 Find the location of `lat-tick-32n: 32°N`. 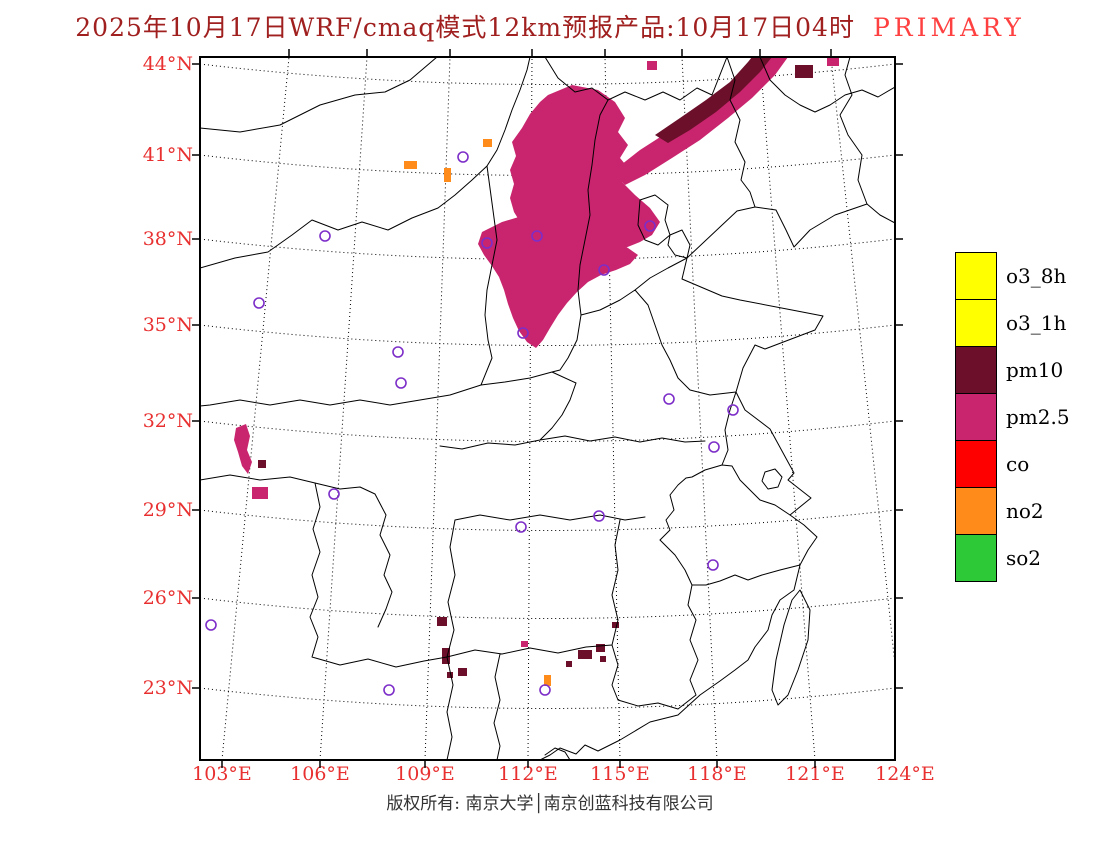

lat-tick-32n: 32°N is located at coordinates (167, 421).